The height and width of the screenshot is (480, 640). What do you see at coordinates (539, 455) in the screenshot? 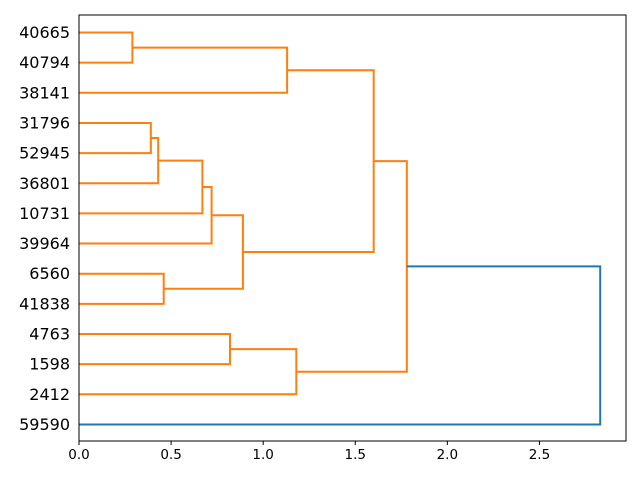
I see `x-tick-label: 2.5` at bounding box center [539, 455].